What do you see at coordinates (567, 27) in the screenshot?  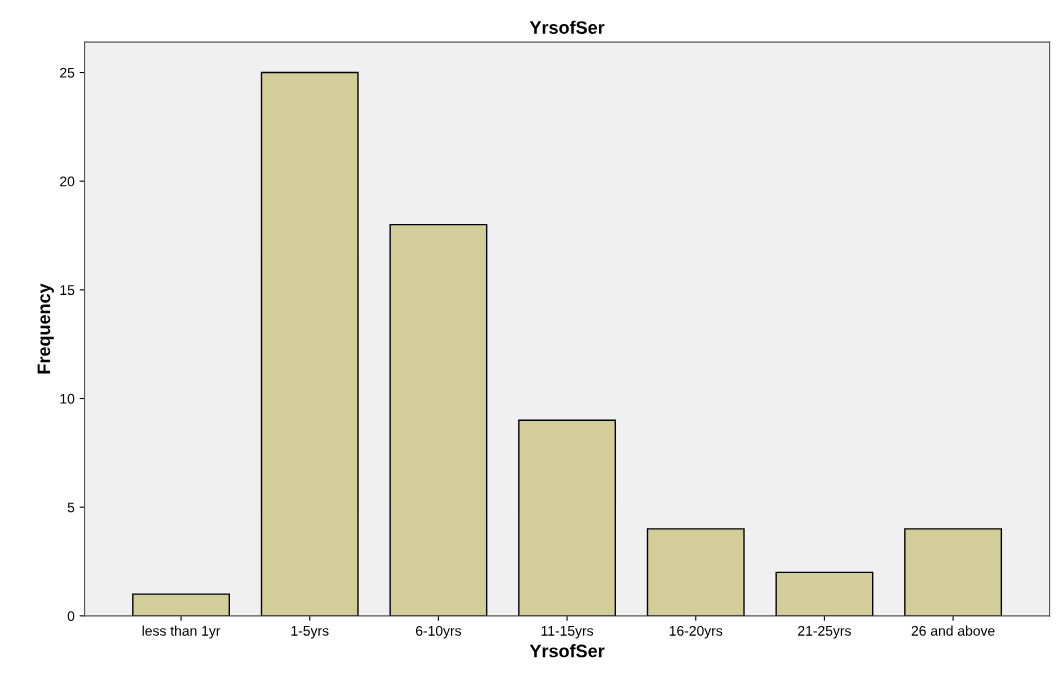 I see `chart-title: YrsofSer` at bounding box center [567, 27].